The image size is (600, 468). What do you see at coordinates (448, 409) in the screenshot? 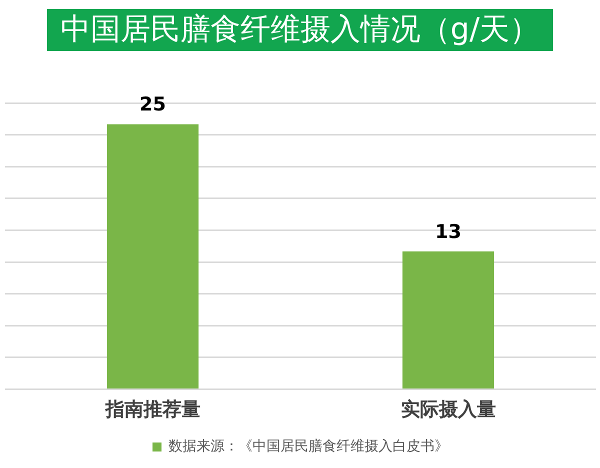
I see `x-tick-label: 实际摄入量` at bounding box center [448, 409].